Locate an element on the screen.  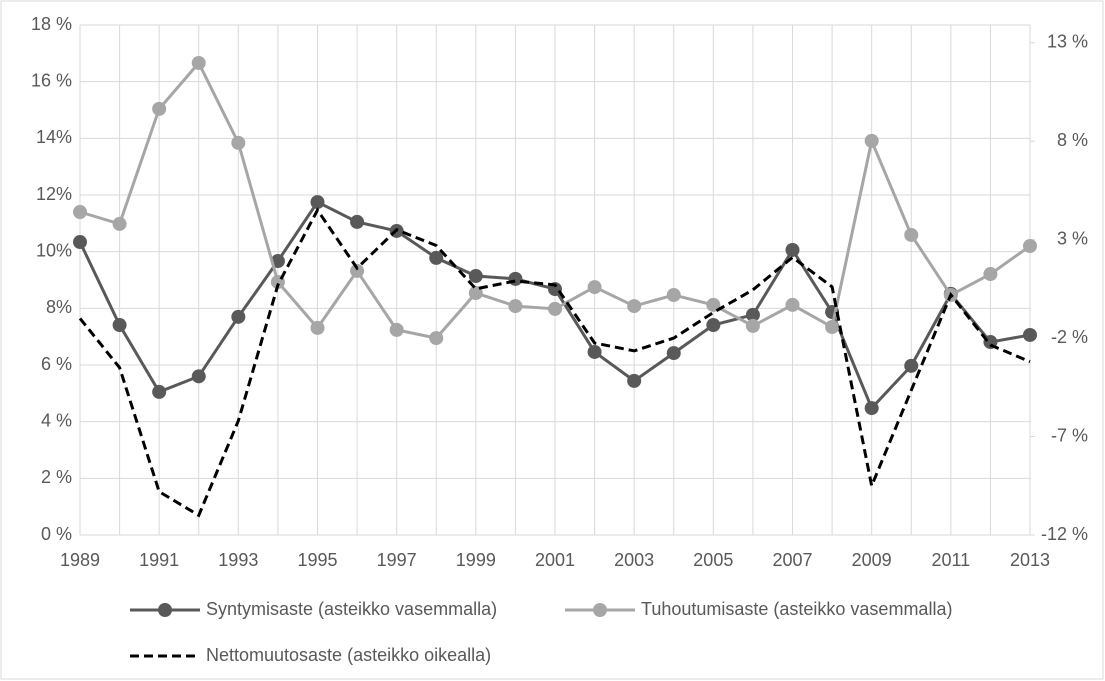
legend-label: Nettomuutosaste (asteikko oikealla) is located at coordinates (348, 655).